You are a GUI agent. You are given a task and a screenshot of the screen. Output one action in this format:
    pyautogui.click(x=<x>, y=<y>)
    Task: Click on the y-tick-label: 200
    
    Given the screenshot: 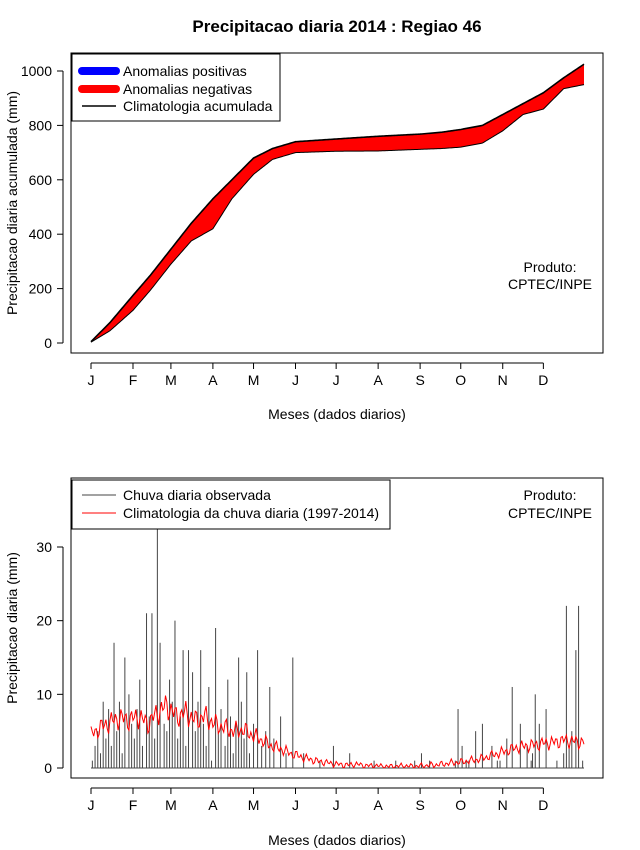 What is the action you would take?
    pyautogui.click(x=41, y=289)
    